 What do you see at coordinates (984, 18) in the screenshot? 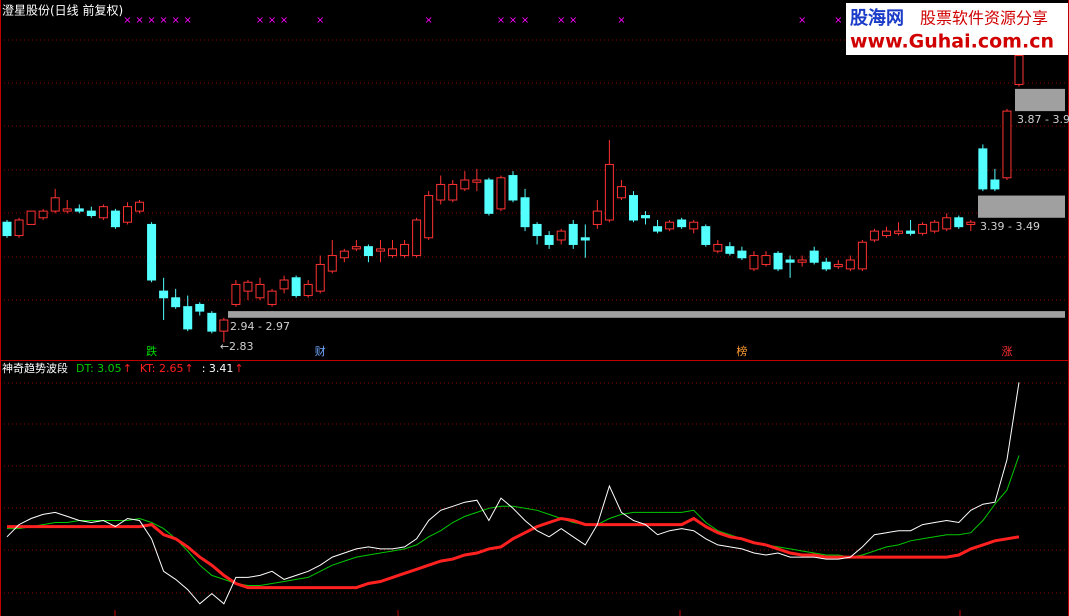
I see `watermark-slogan: 股票软件资源分享` at bounding box center [984, 18].